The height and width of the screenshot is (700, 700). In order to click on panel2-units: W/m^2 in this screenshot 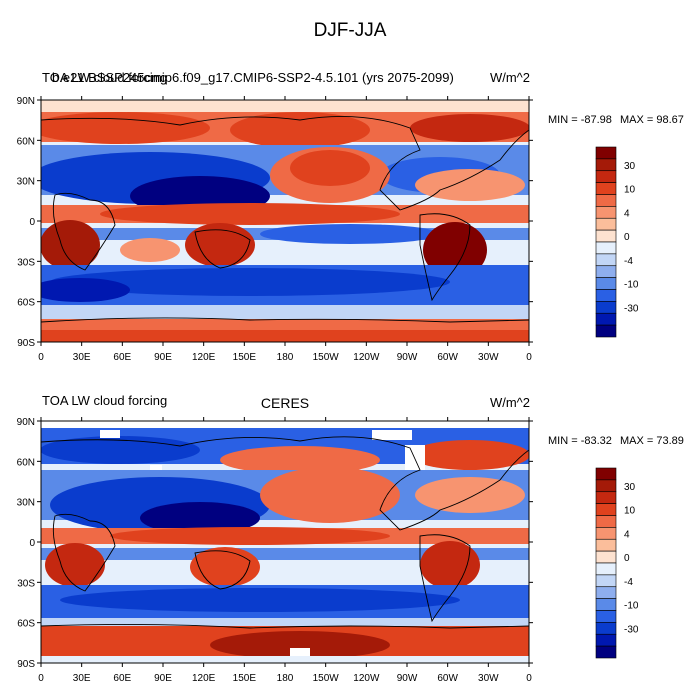, I will do `click(509, 402)`.